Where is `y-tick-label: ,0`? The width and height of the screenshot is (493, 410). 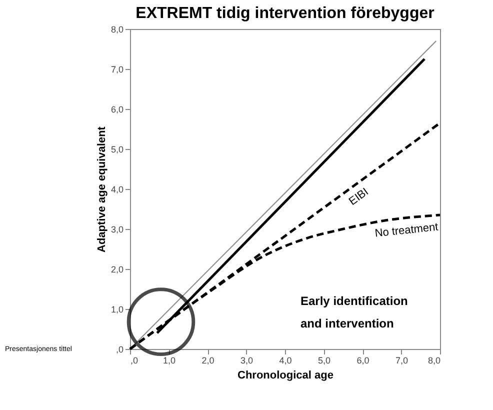
y-tick-label: ,0 is located at coordinates (120, 349).